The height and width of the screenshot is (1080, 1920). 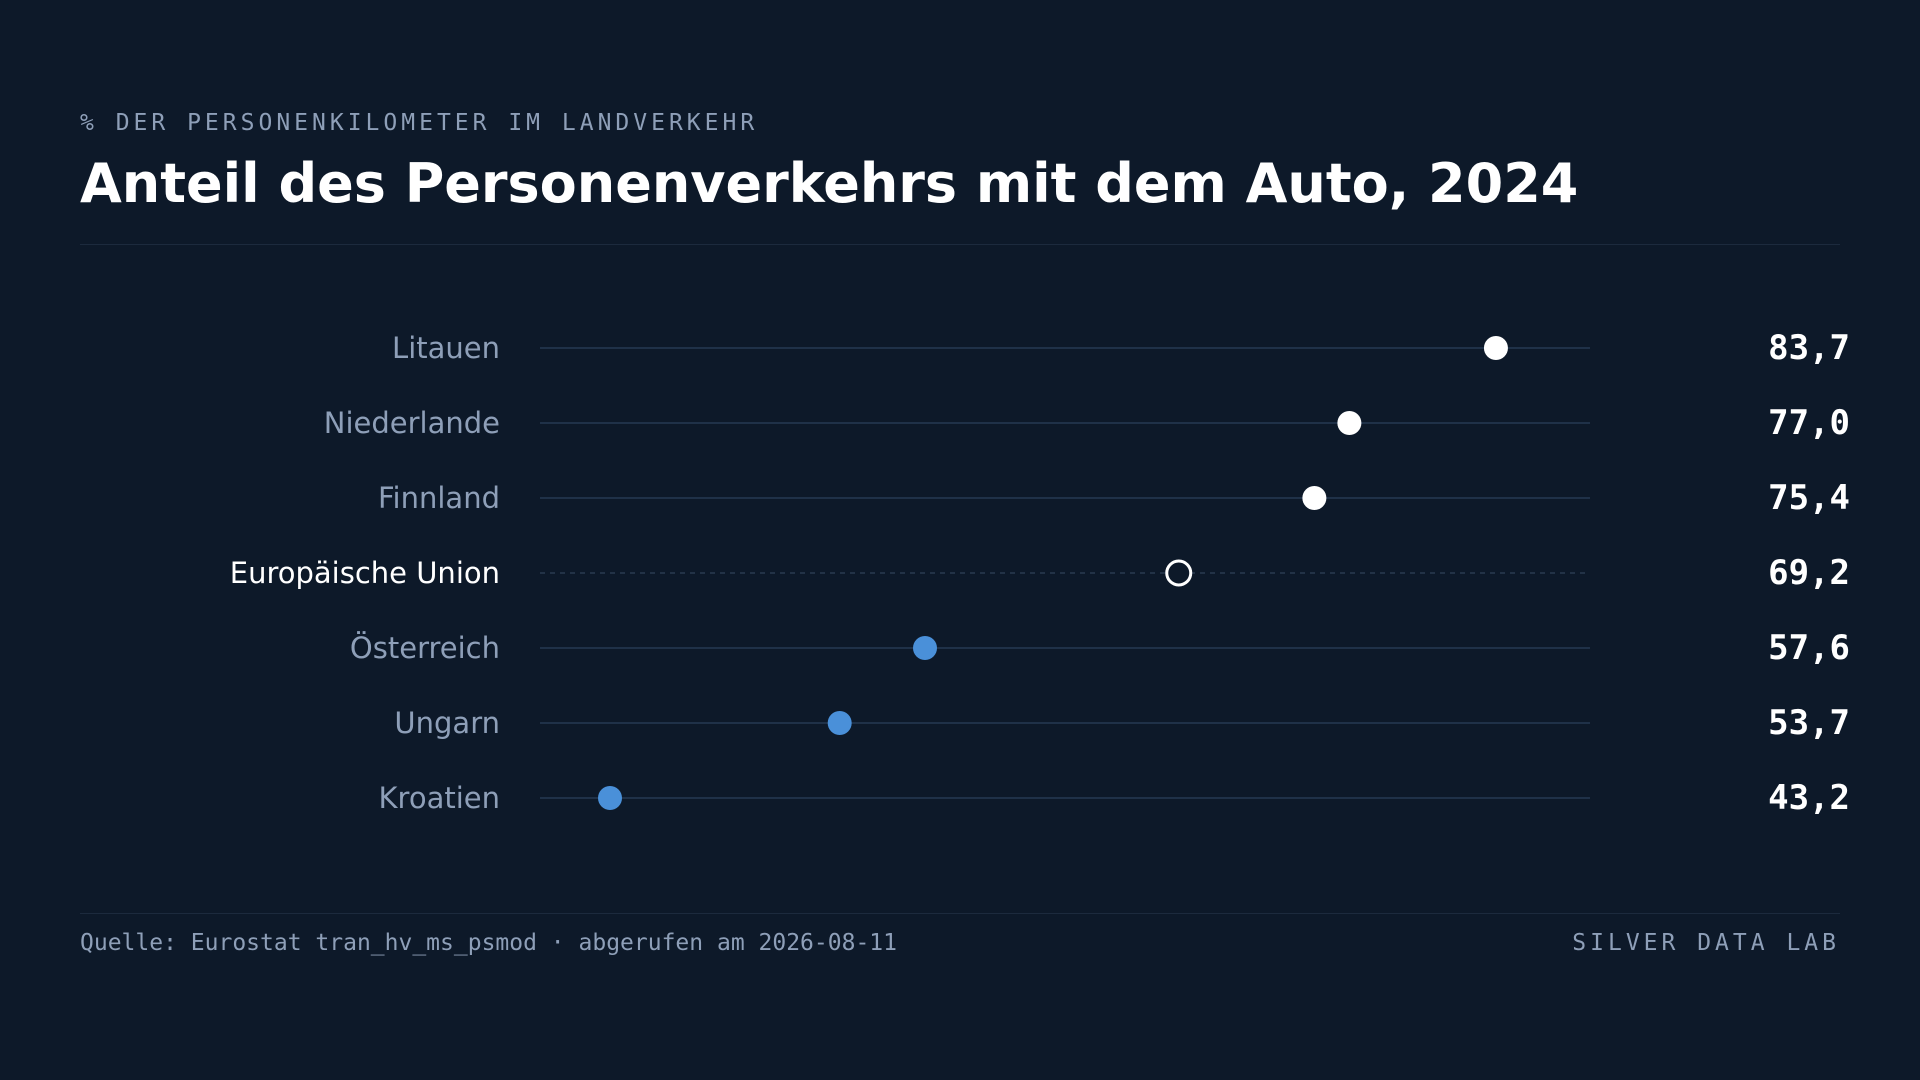 I want to click on category-label: Europäische Union, so click(x=365, y=573).